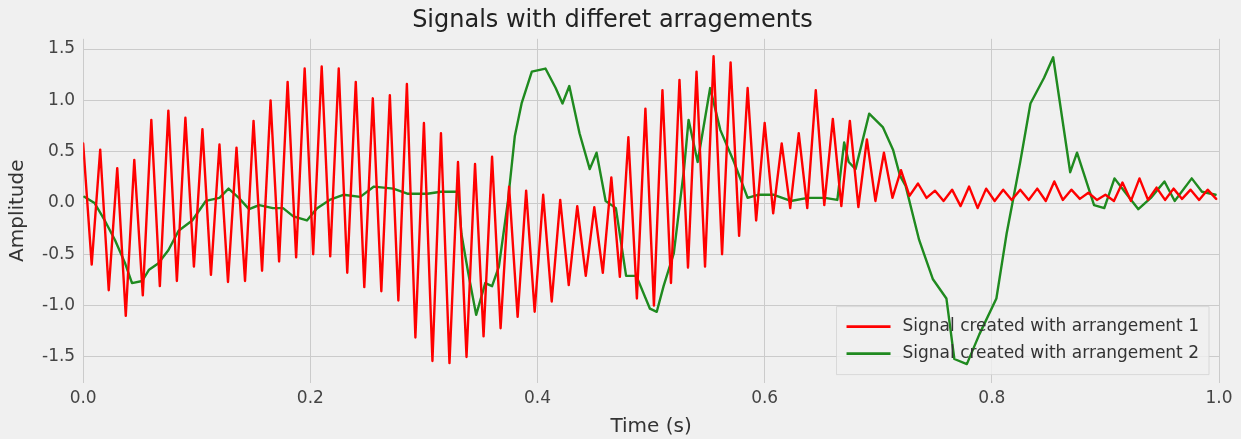 This screenshot has width=1241, height=439. What do you see at coordinates (310, 397) in the screenshot?
I see `x-tick-label: 0.2` at bounding box center [310, 397].